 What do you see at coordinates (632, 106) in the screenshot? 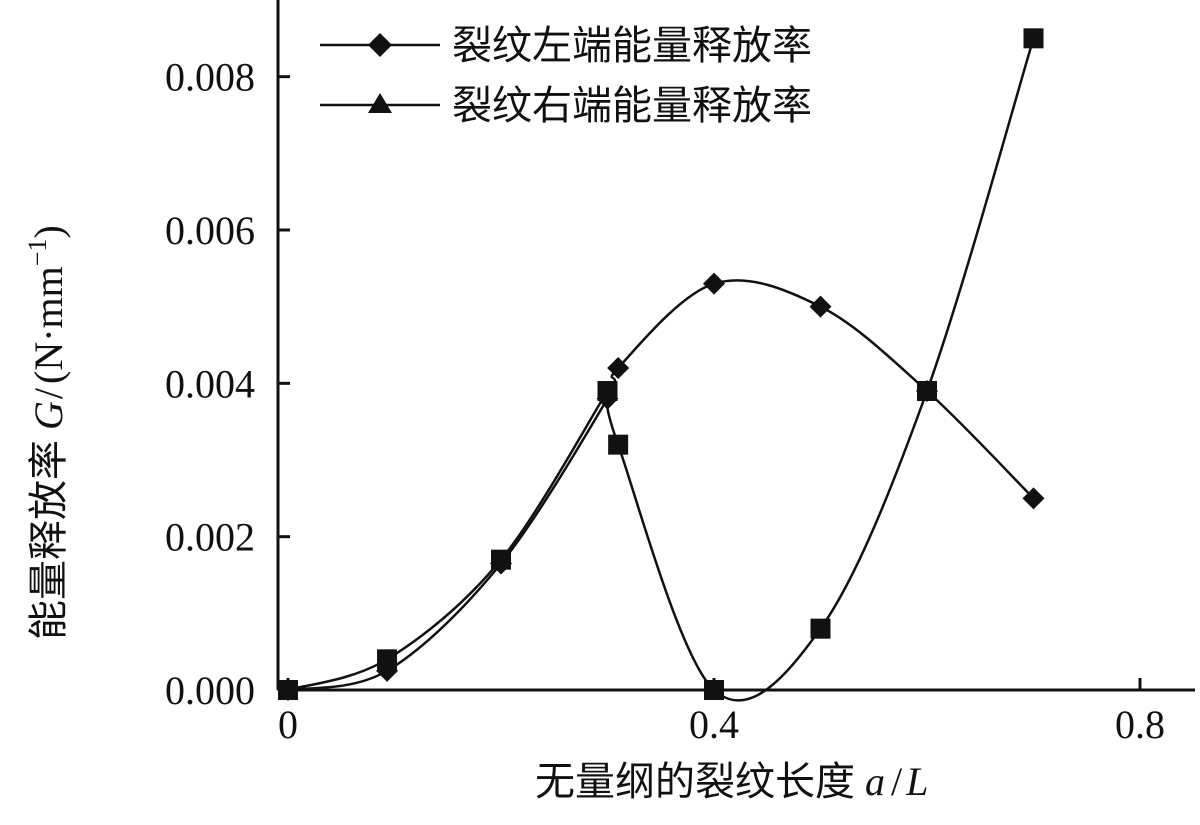
I see `legend-label-right: 裂纹右端能量释放率` at bounding box center [632, 106].